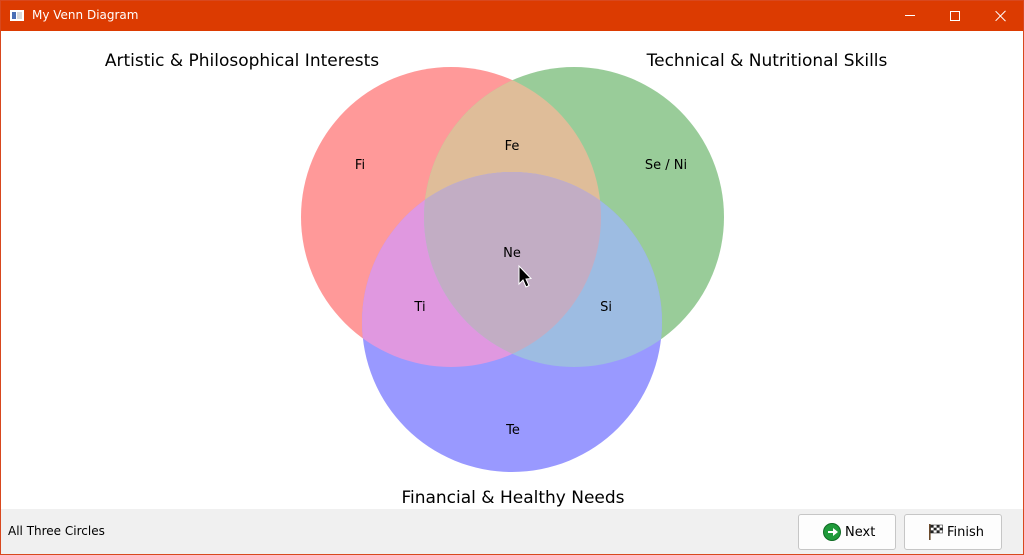  Describe the element at coordinates (512, 430) in the screenshot. I see `region-label-te: Te` at that location.